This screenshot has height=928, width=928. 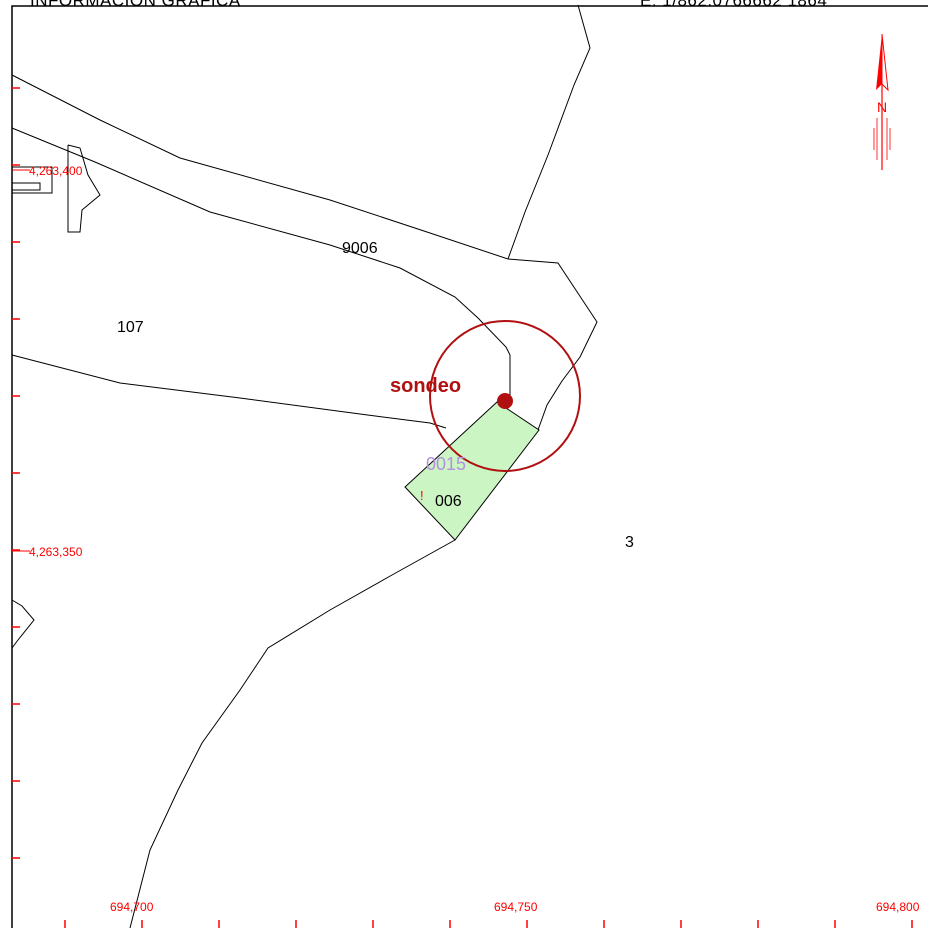 I want to click on grid-label-4263400: 4,263,400, so click(x=56, y=171).